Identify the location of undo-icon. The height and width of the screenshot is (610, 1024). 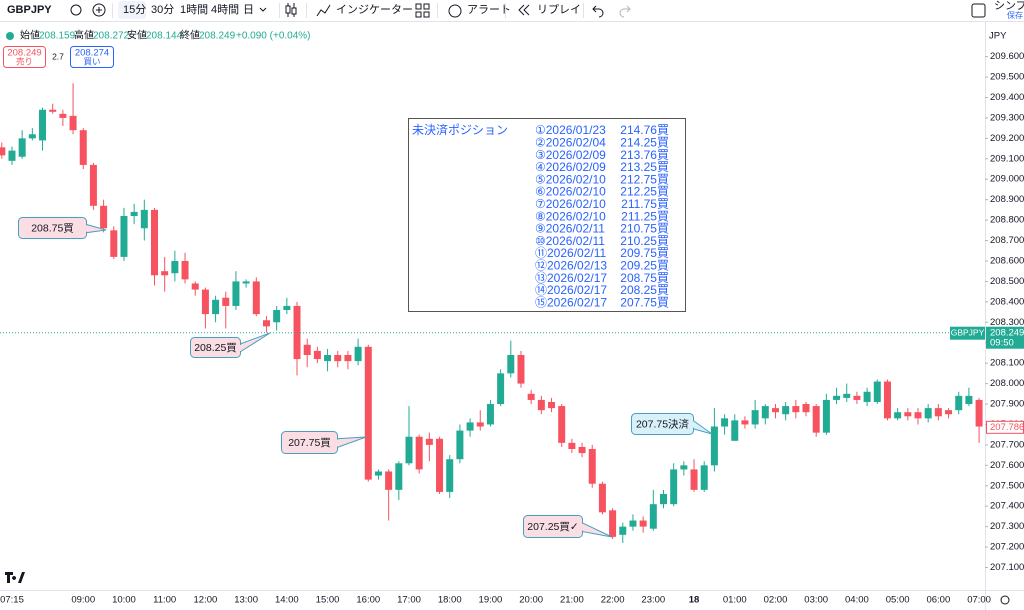
(598, 11).